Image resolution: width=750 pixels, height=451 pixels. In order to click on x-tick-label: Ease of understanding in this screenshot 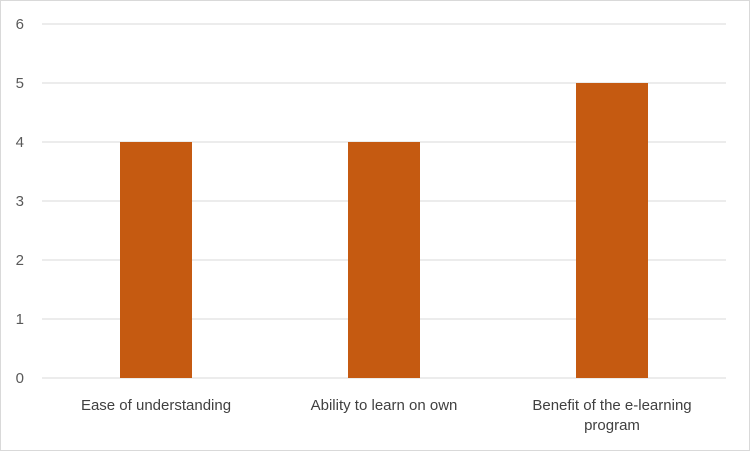, I will do `click(156, 405)`.